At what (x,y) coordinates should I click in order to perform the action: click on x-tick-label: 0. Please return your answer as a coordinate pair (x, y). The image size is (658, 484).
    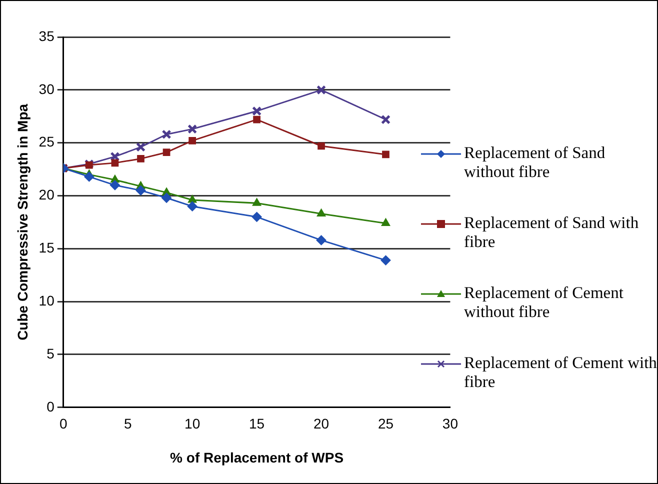
    Looking at the image, I should click on (63, 424).